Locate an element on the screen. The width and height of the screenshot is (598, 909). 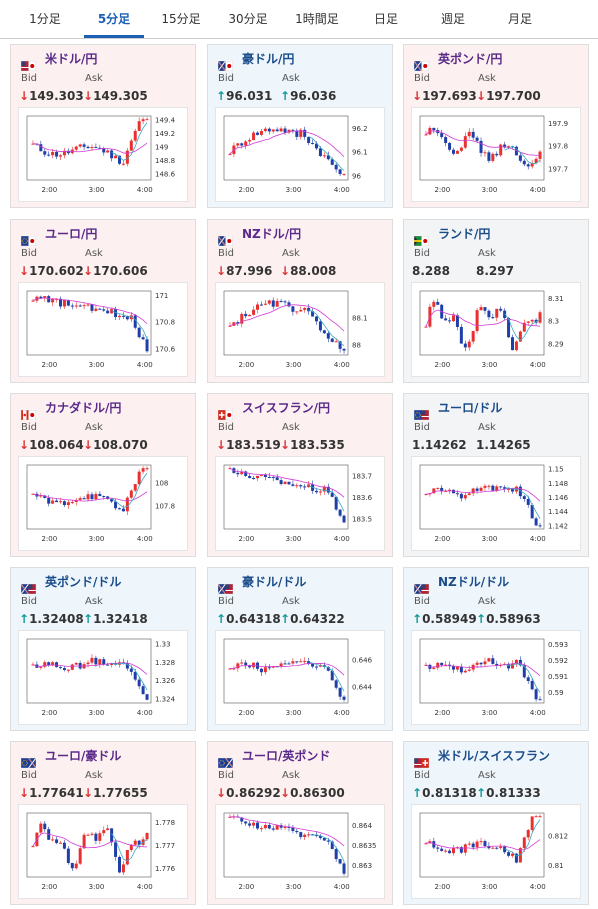
currency-pair-link: 英ポンド/円 is located at coordinates (470, 59).